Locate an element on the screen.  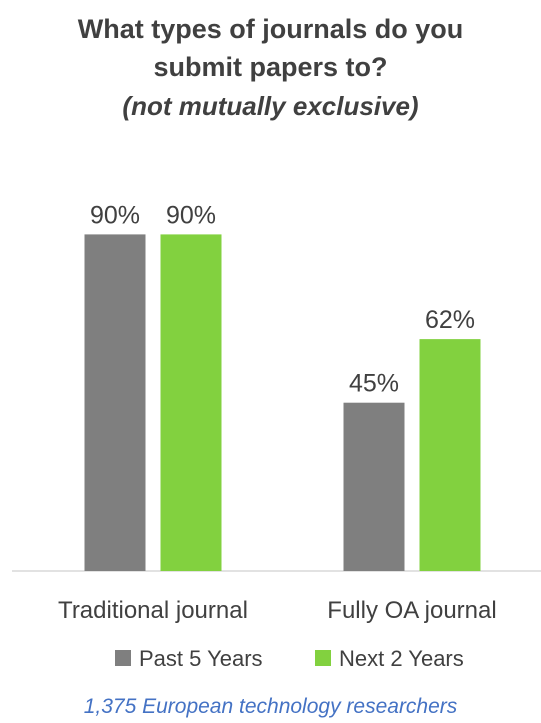
chart-title-line-1: What types of journals do you is located at coordinates (270, 29).